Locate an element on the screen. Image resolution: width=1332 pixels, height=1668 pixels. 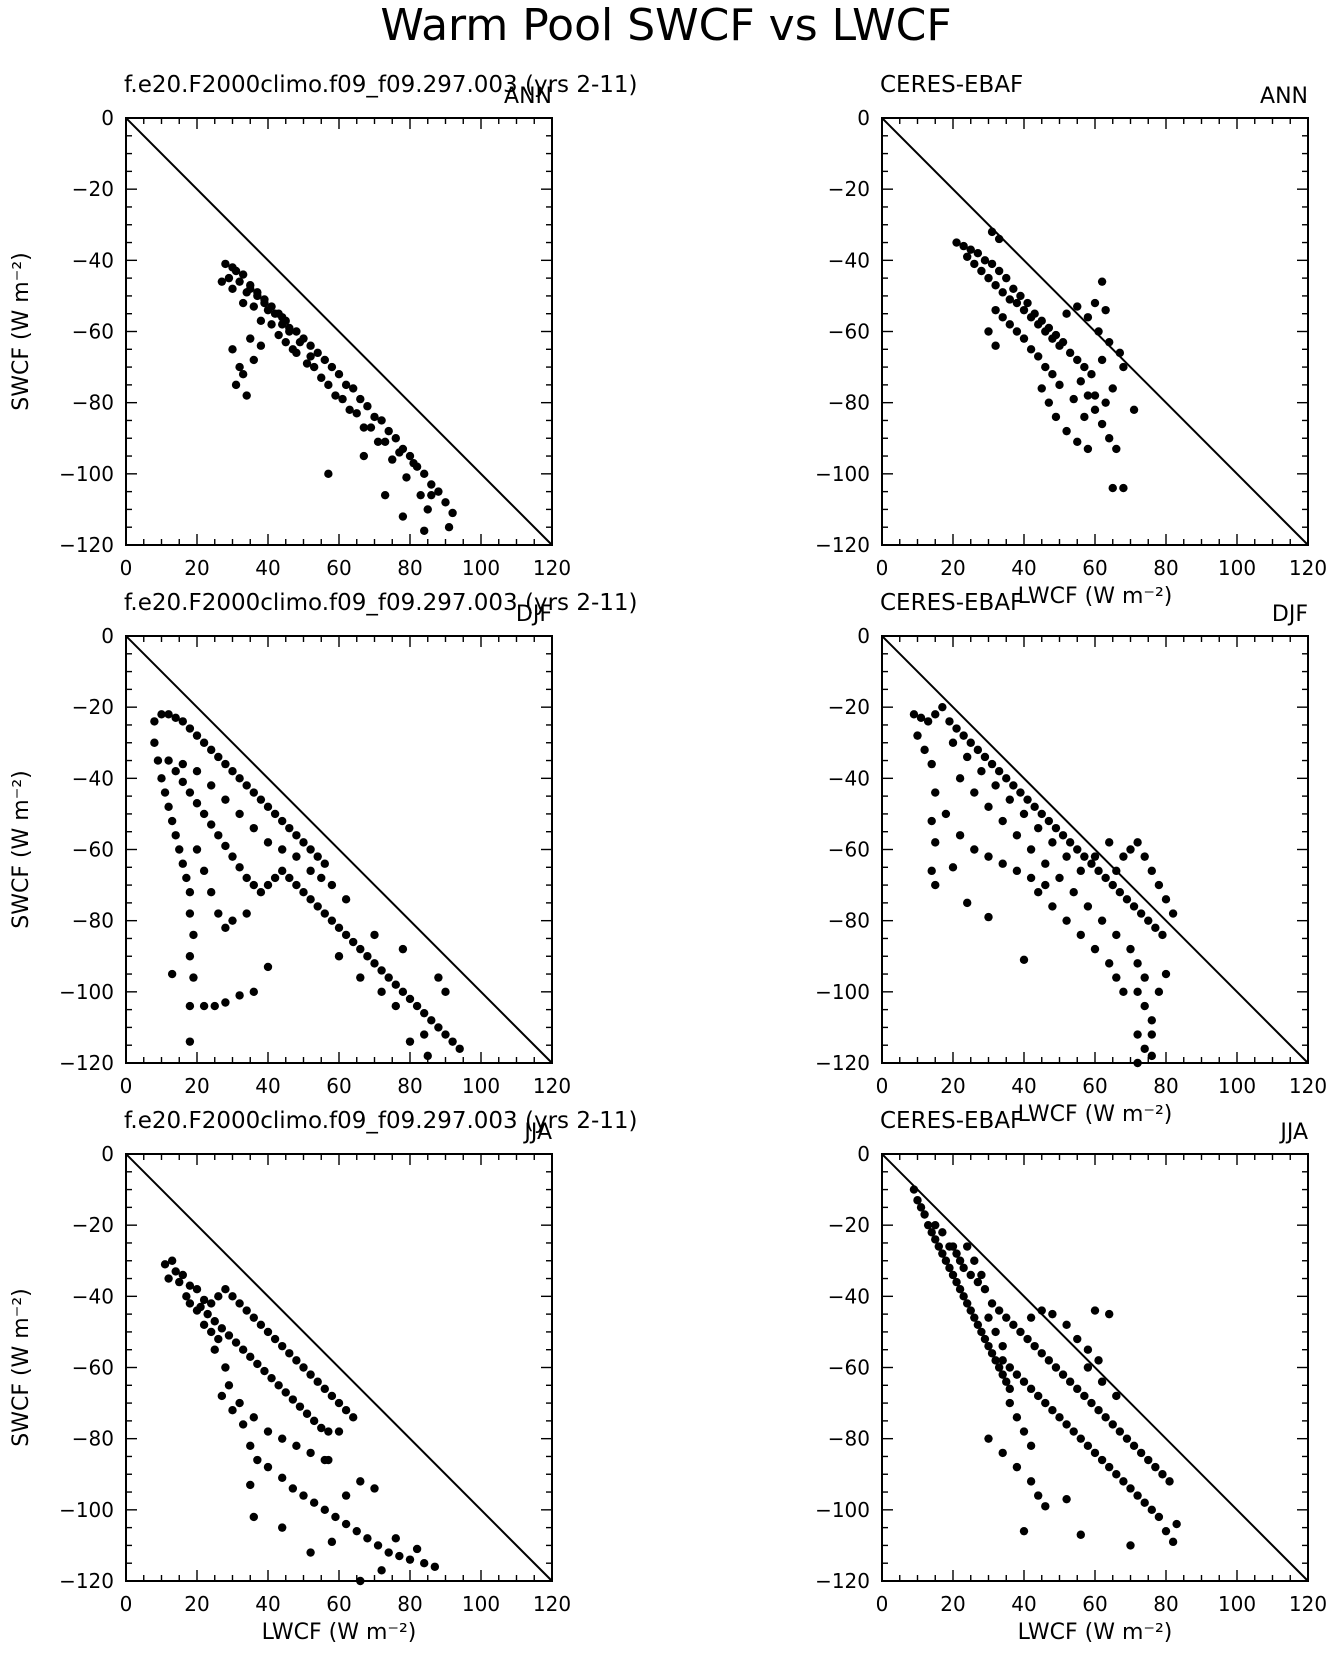
x-tick-label: 100 is located at coordinates (1237, 1086).